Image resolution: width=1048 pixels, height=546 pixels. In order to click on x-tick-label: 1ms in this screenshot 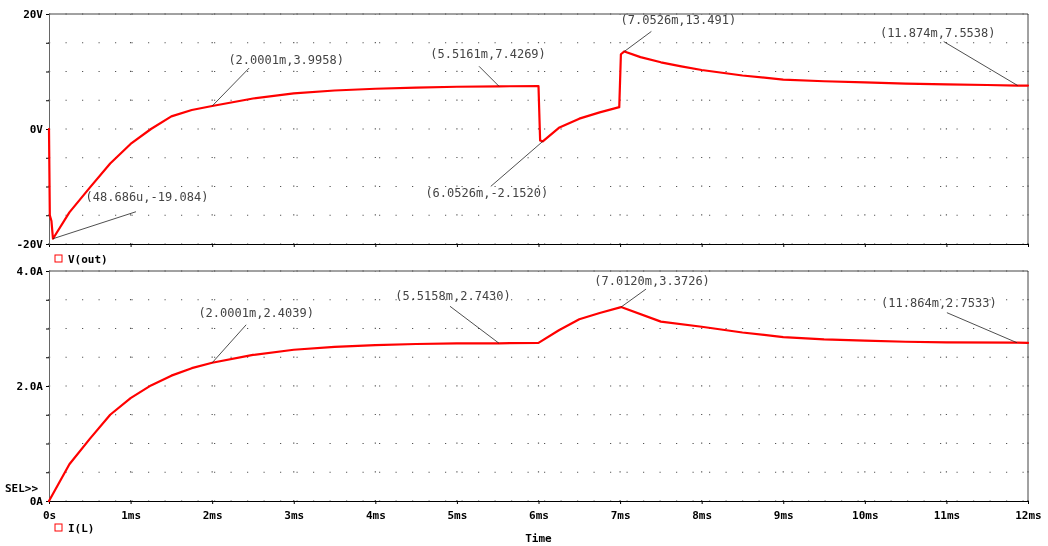, I will do `click(131, 516)`.